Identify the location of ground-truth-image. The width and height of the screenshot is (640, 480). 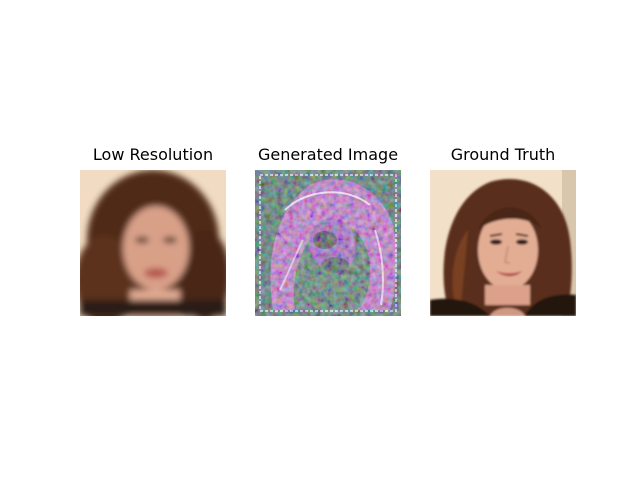
(503, 243).